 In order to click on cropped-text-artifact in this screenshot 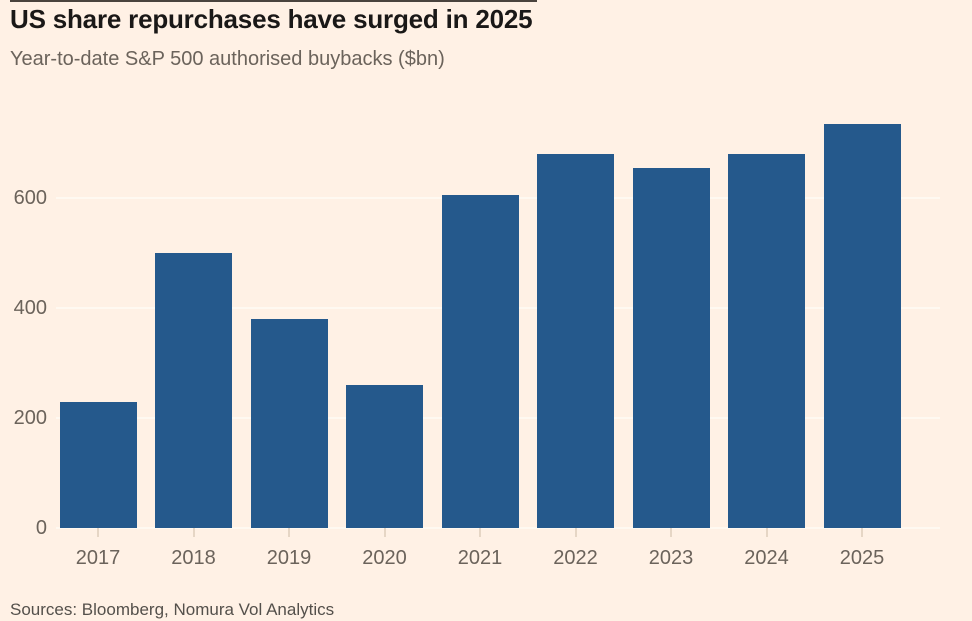, I will do `click(273, 1)`.